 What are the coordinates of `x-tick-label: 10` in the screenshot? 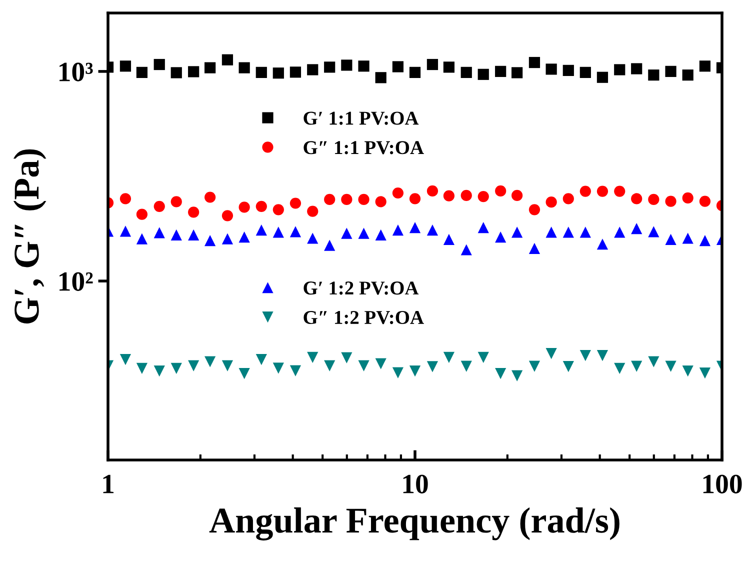 It's located at (415, 484).